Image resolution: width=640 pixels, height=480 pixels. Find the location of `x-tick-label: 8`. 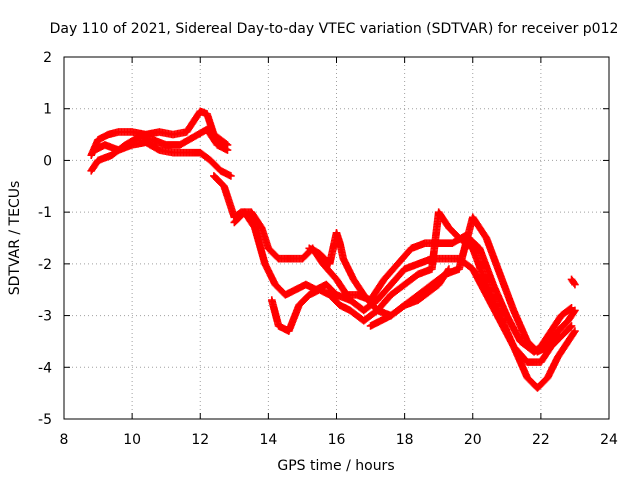

x-tick-label: 8 is located at coordinates (64, 440).